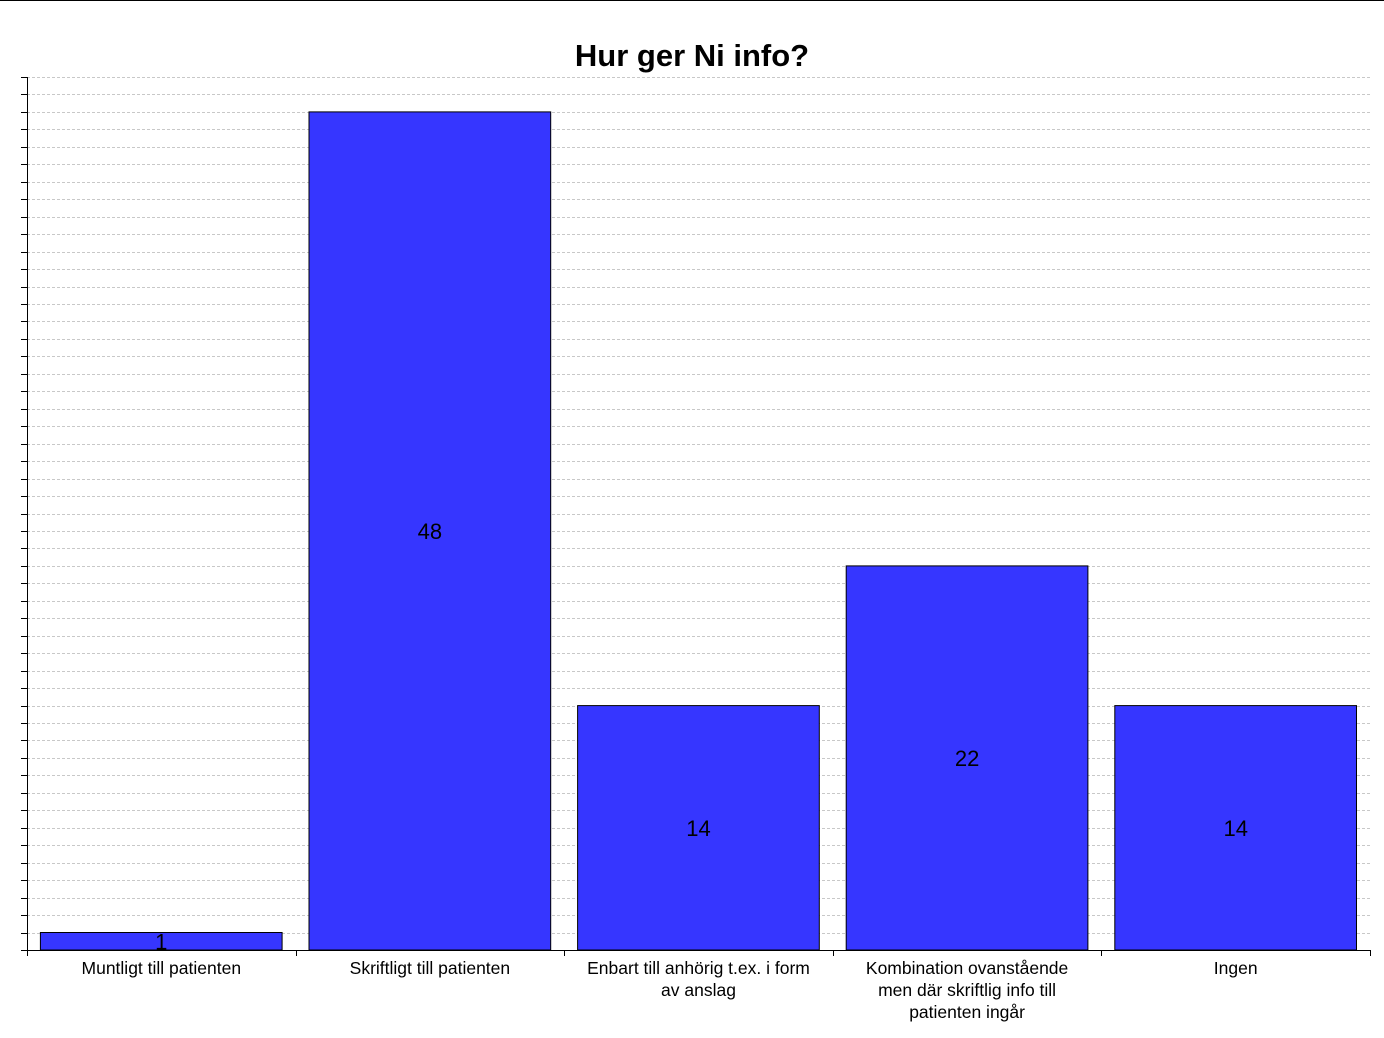 The image size is (1384, 1038). Describe the element at coordinates (967, 1012) in the screenshot. I see `category-label: patienten ingår` at that location.